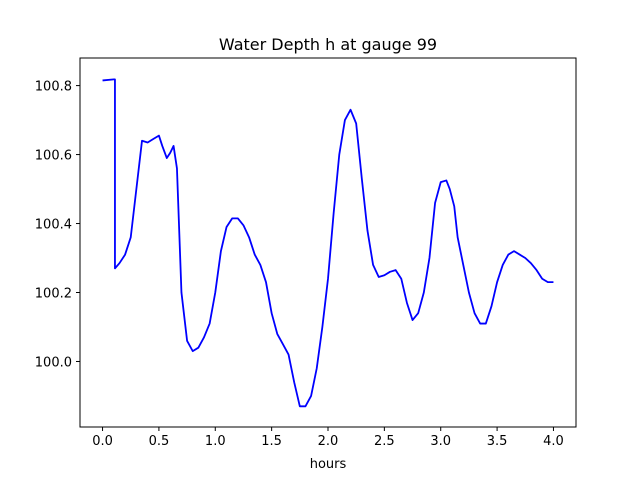  I want to click on x-axis-label: hours, so click(328, 464).